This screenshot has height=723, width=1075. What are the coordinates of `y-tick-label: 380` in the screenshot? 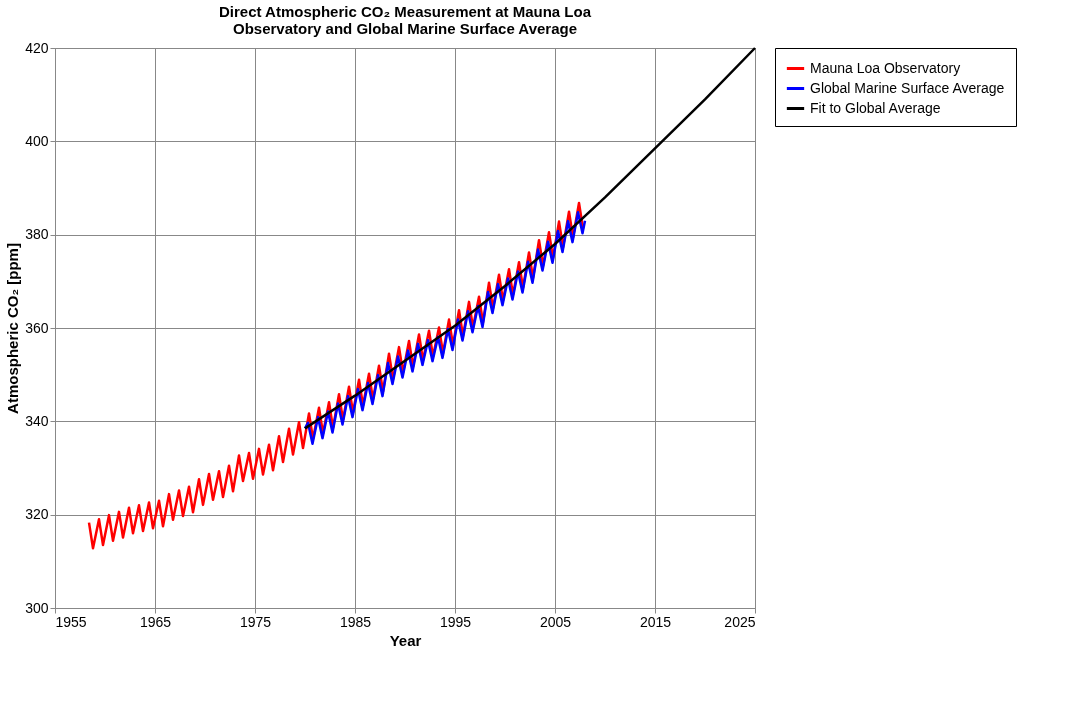 It's located at (37, 234).